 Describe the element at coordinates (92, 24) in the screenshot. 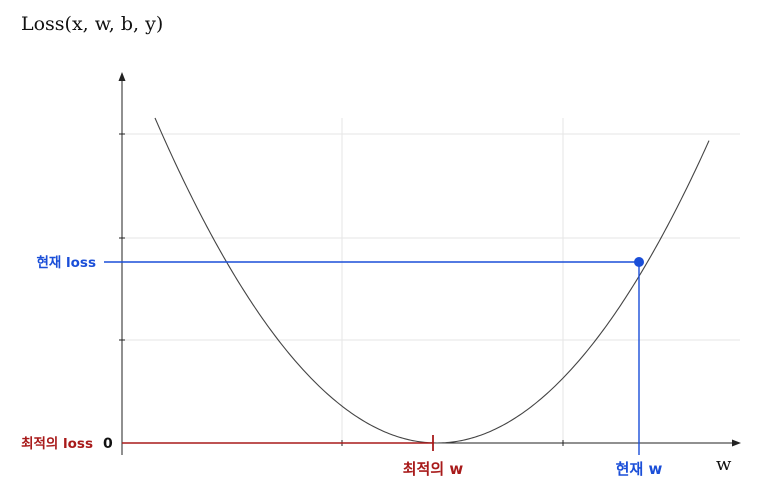

I see `chart-title: Loss(x, w, b, y)` at that location.